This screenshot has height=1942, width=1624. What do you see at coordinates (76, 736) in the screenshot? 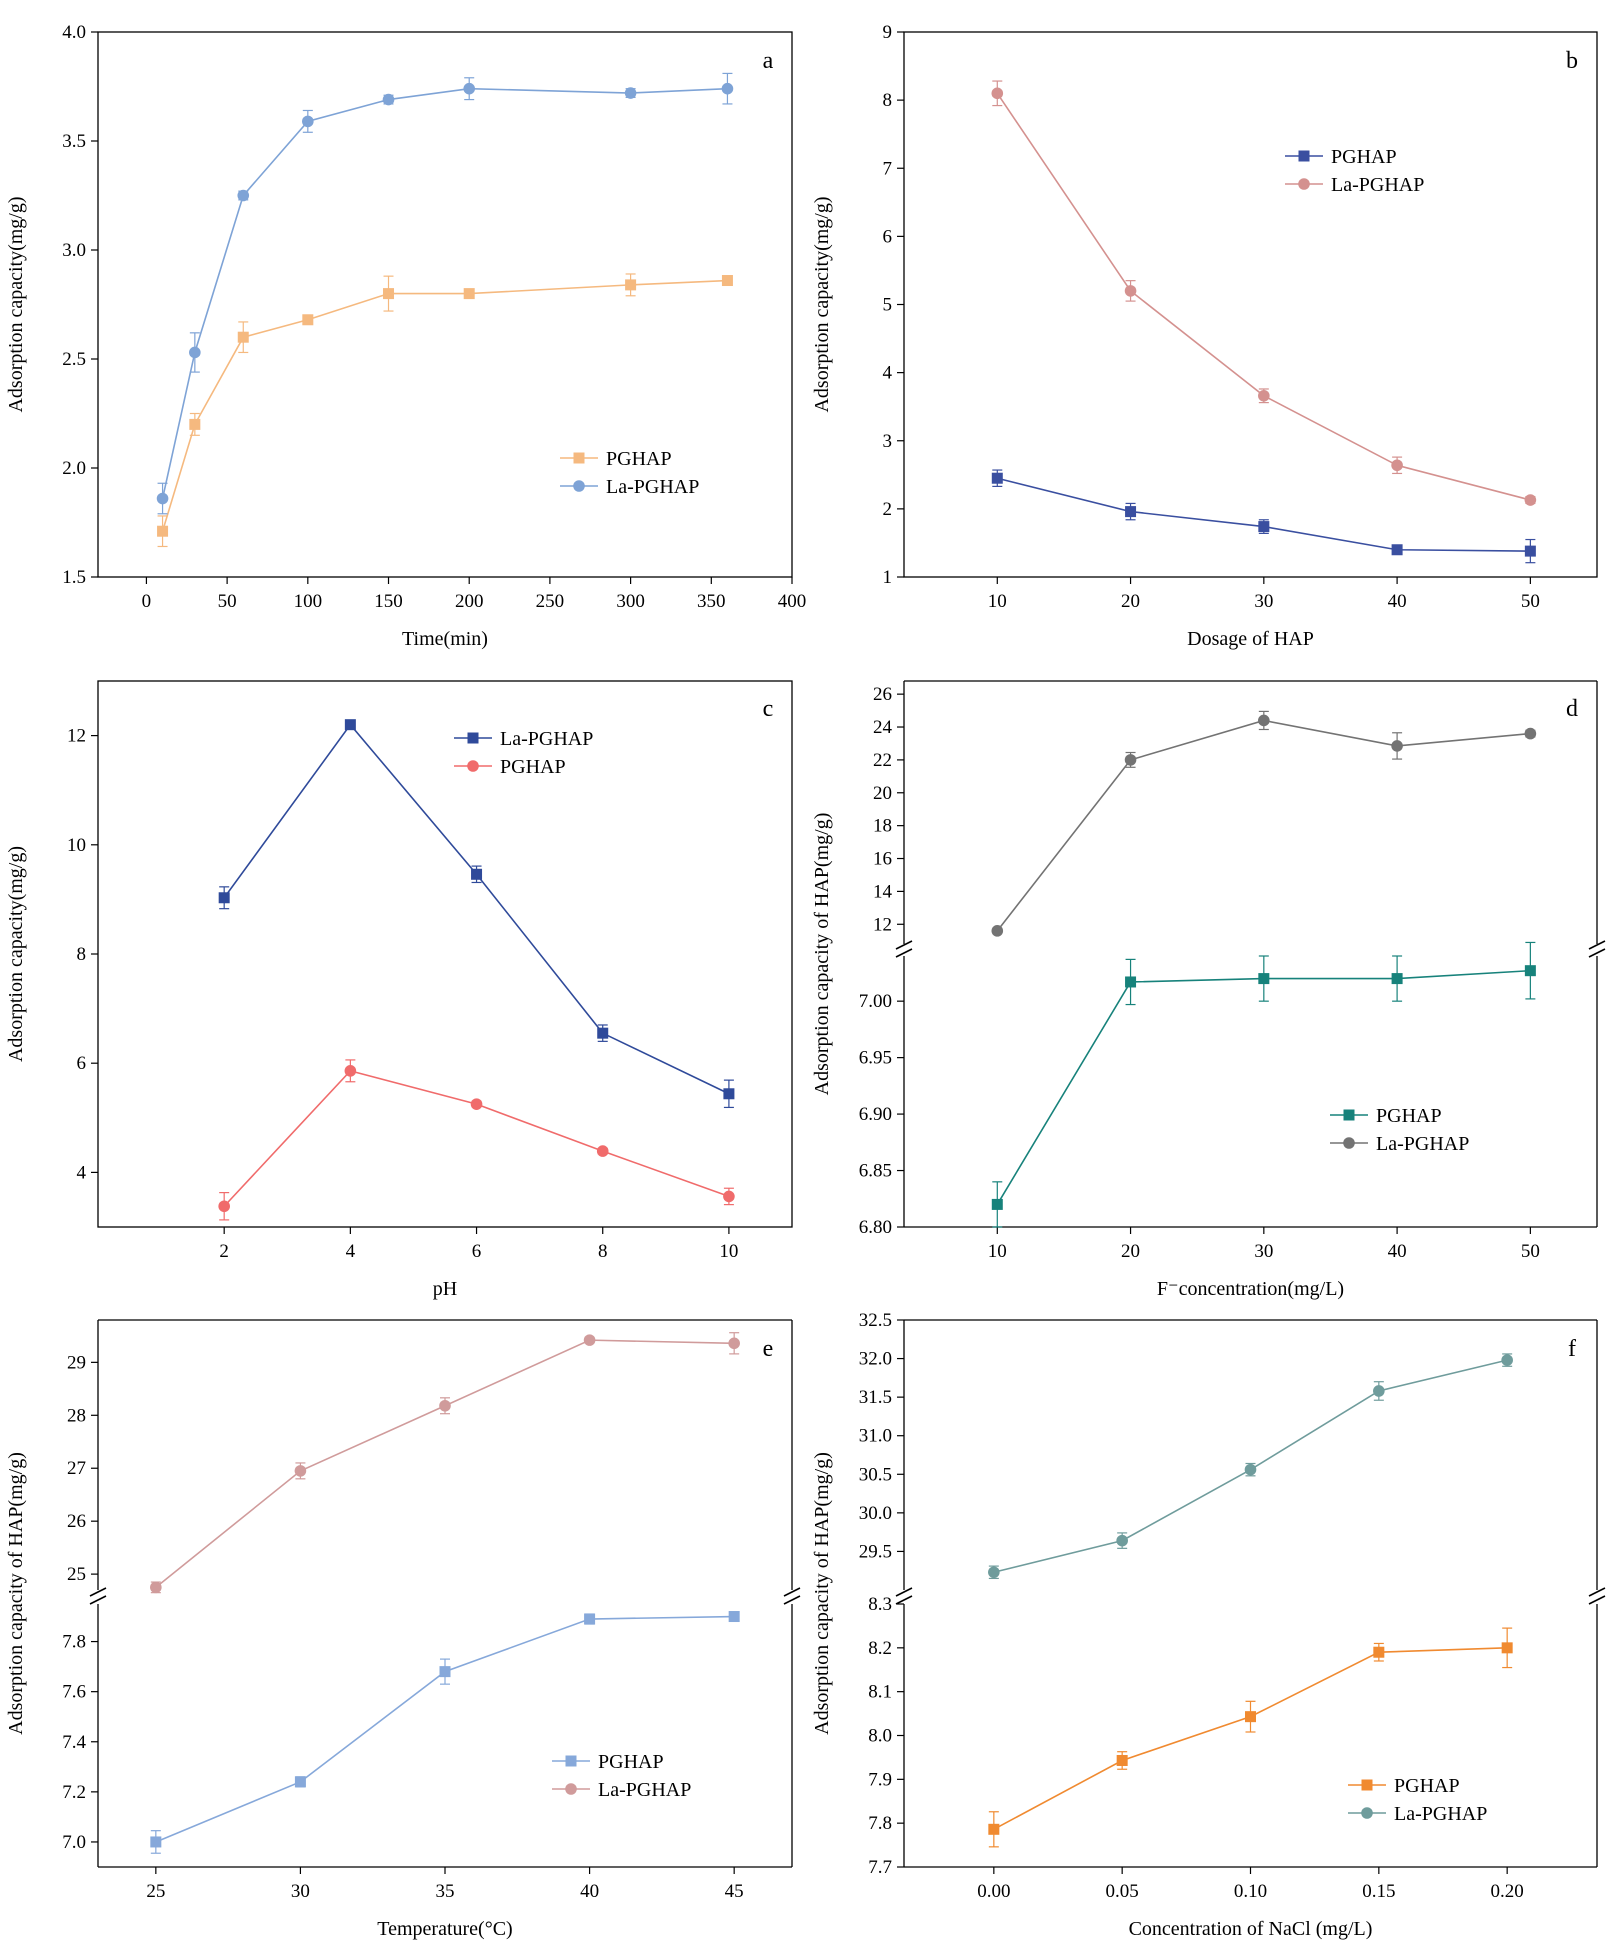
I see `y-tick-label: 12` at bounding box center [76, 736].